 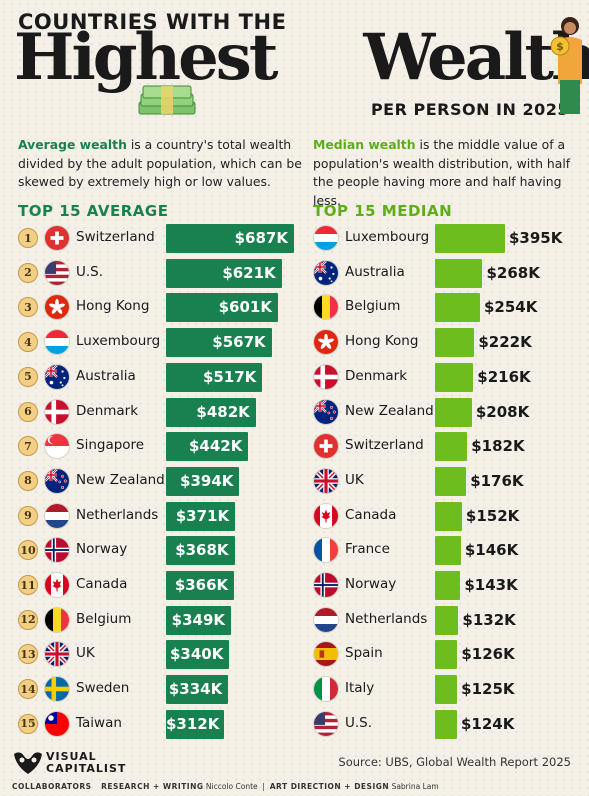 I want to click on median-value-label: $152K, so click(x=492, y=515).